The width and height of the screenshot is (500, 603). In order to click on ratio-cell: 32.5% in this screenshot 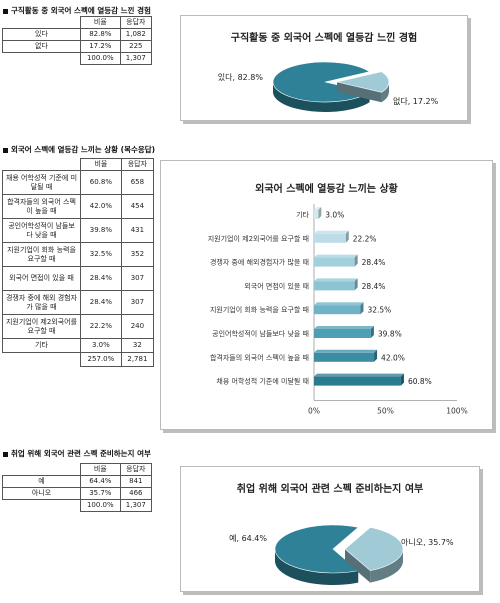, I will do `click(101, 254)`.